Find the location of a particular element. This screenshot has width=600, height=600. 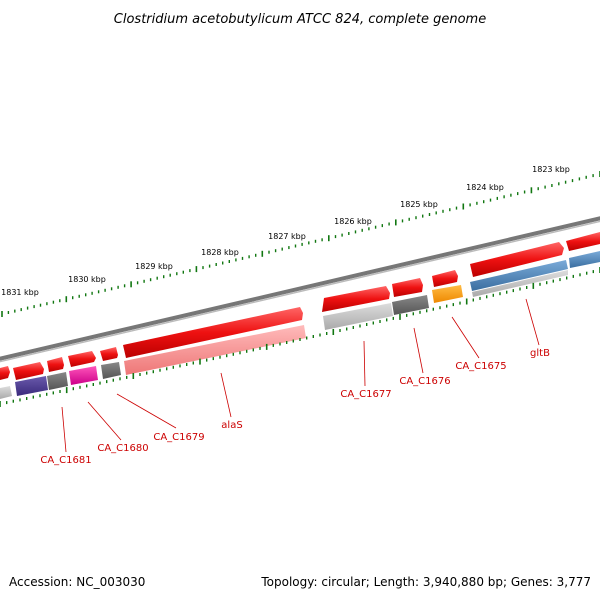

category-bar-orange is located at coordinates (447, 294).